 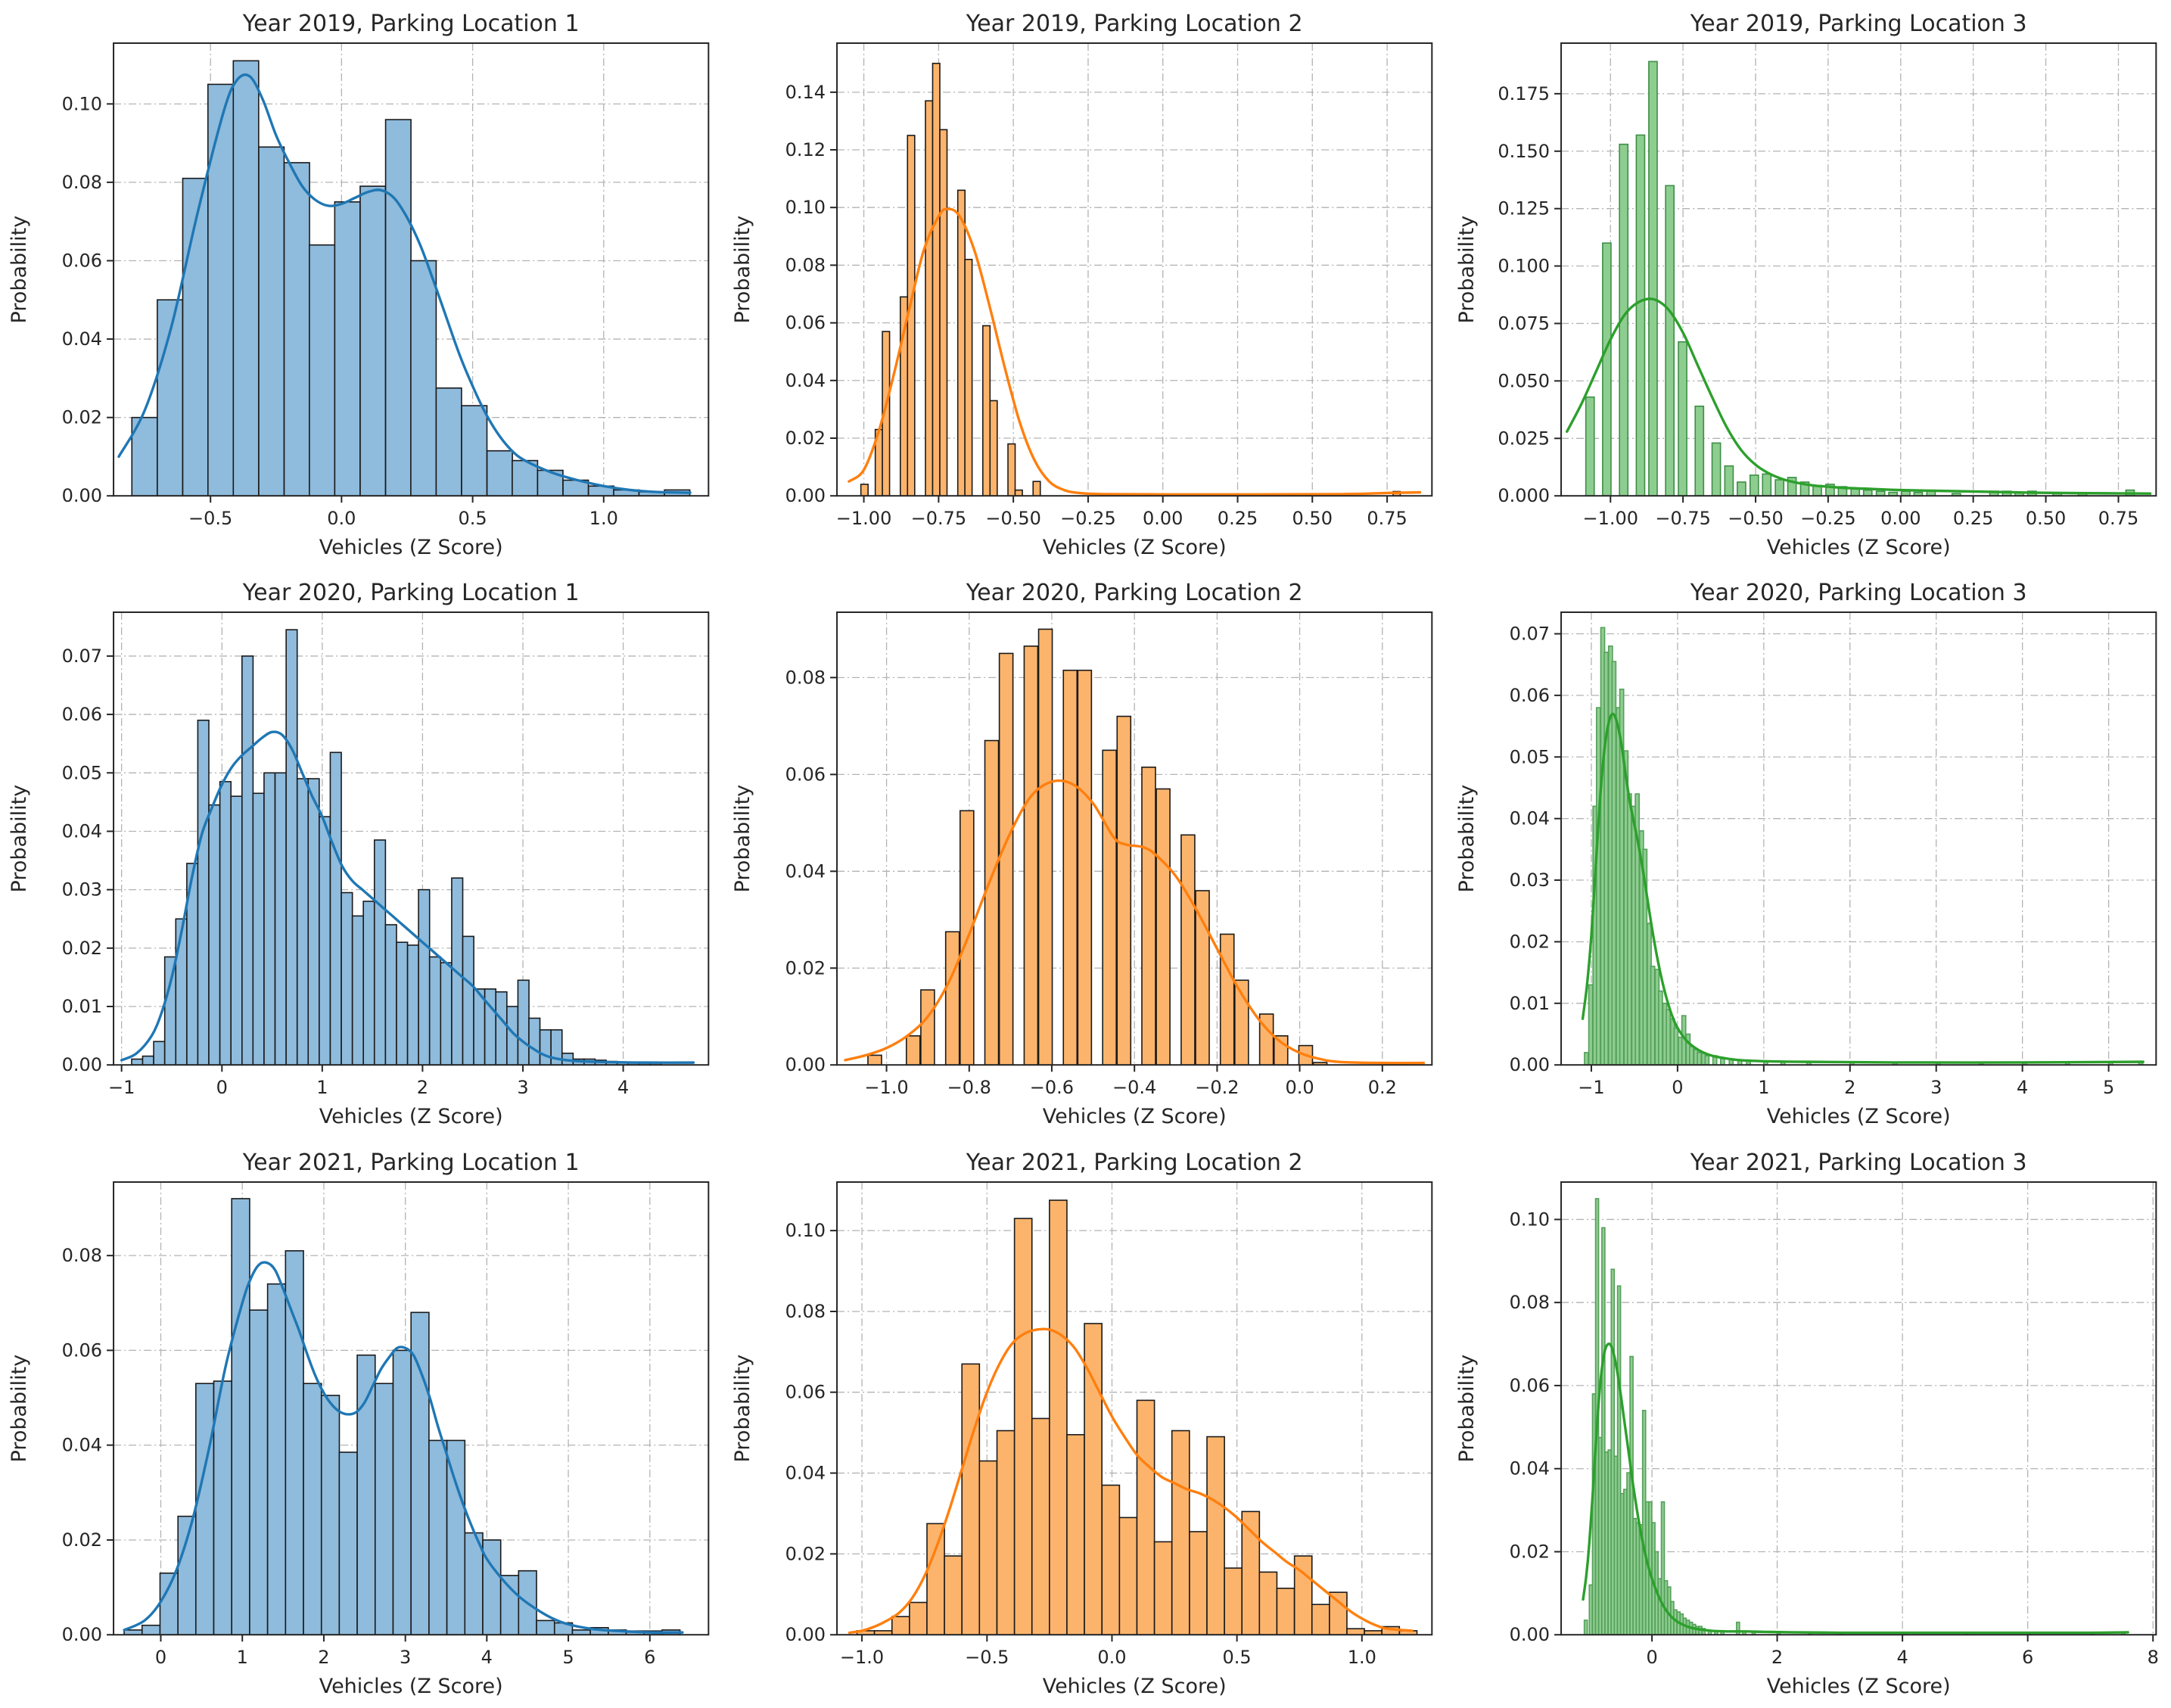 What do you see at coordinates (805, 149) in the screenshot?
I see `y-tick-label: 0.12` at bounding box center [805, 149].